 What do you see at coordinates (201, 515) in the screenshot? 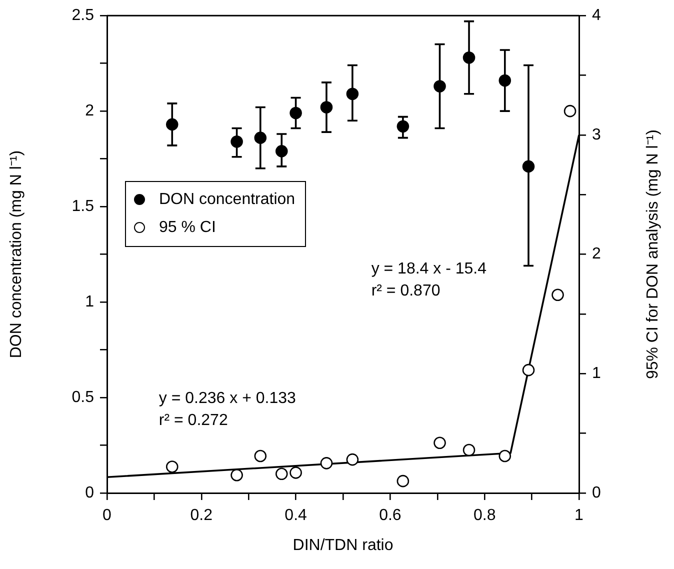
I see `x-tick-label: 0.2` at bounding box center [201, 515].